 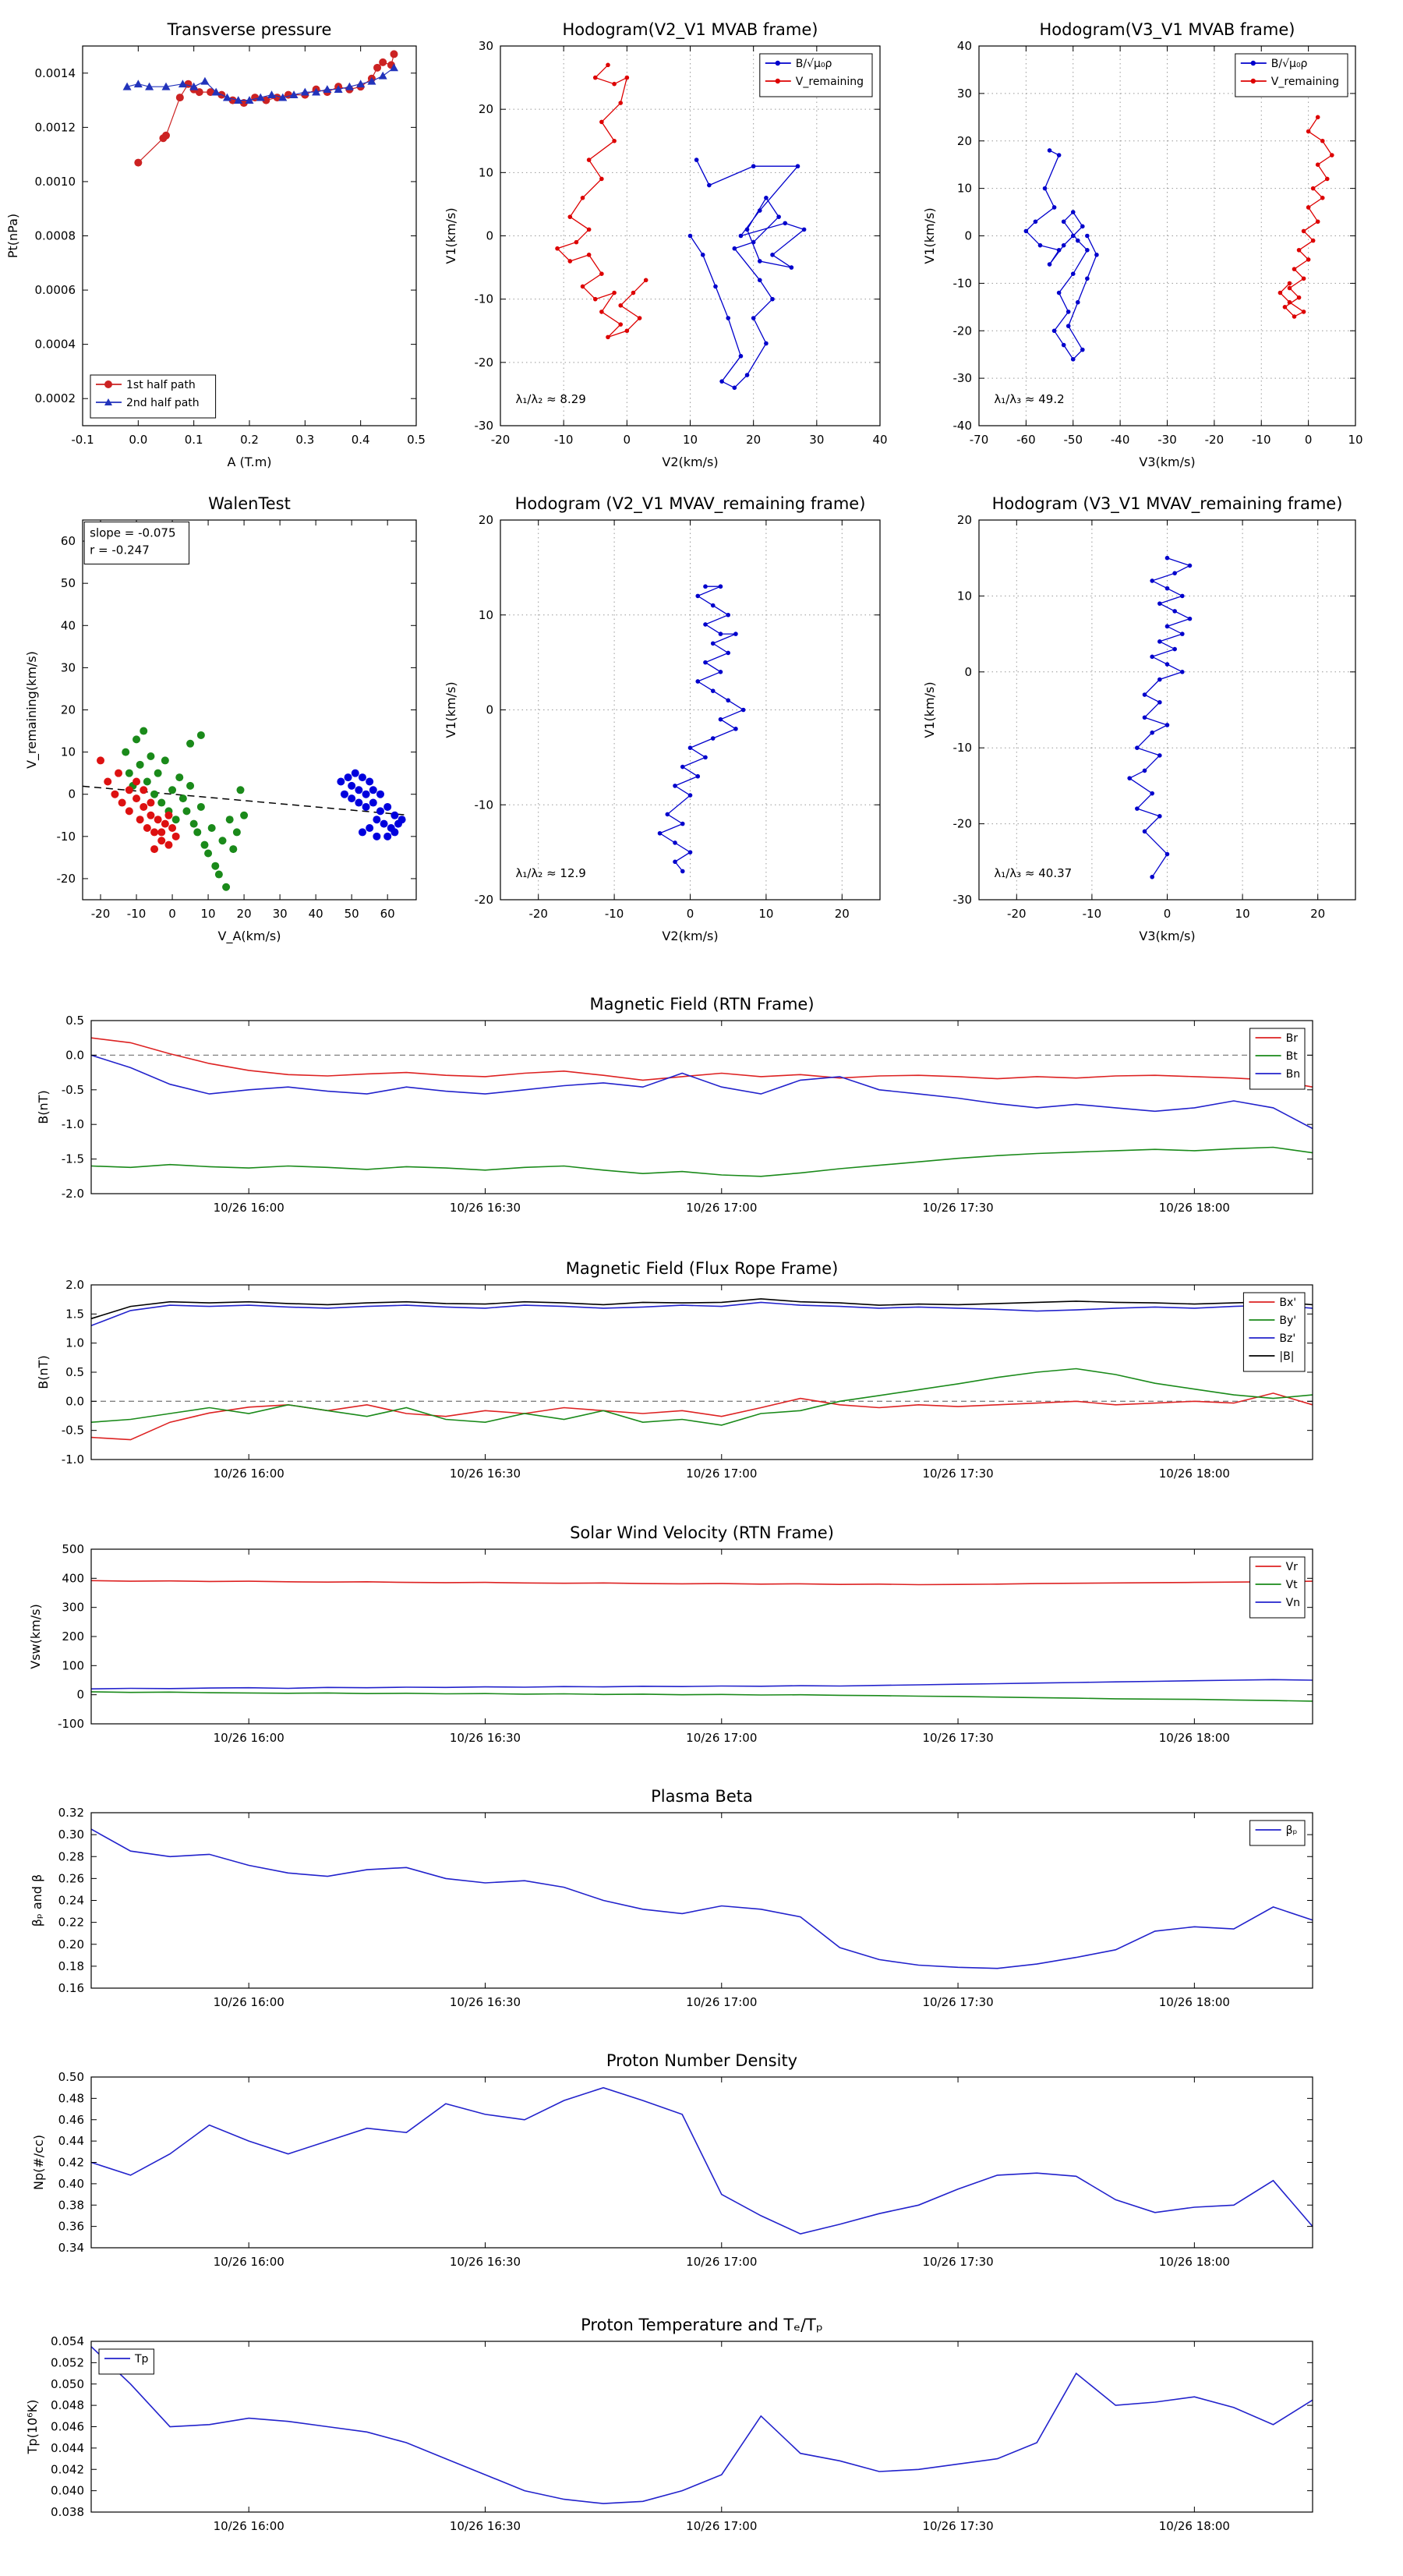 What do you see at coordinates (765, 914) in the screenshot?
I see `x-tick-label: 10` at bounding box center [765, 914].